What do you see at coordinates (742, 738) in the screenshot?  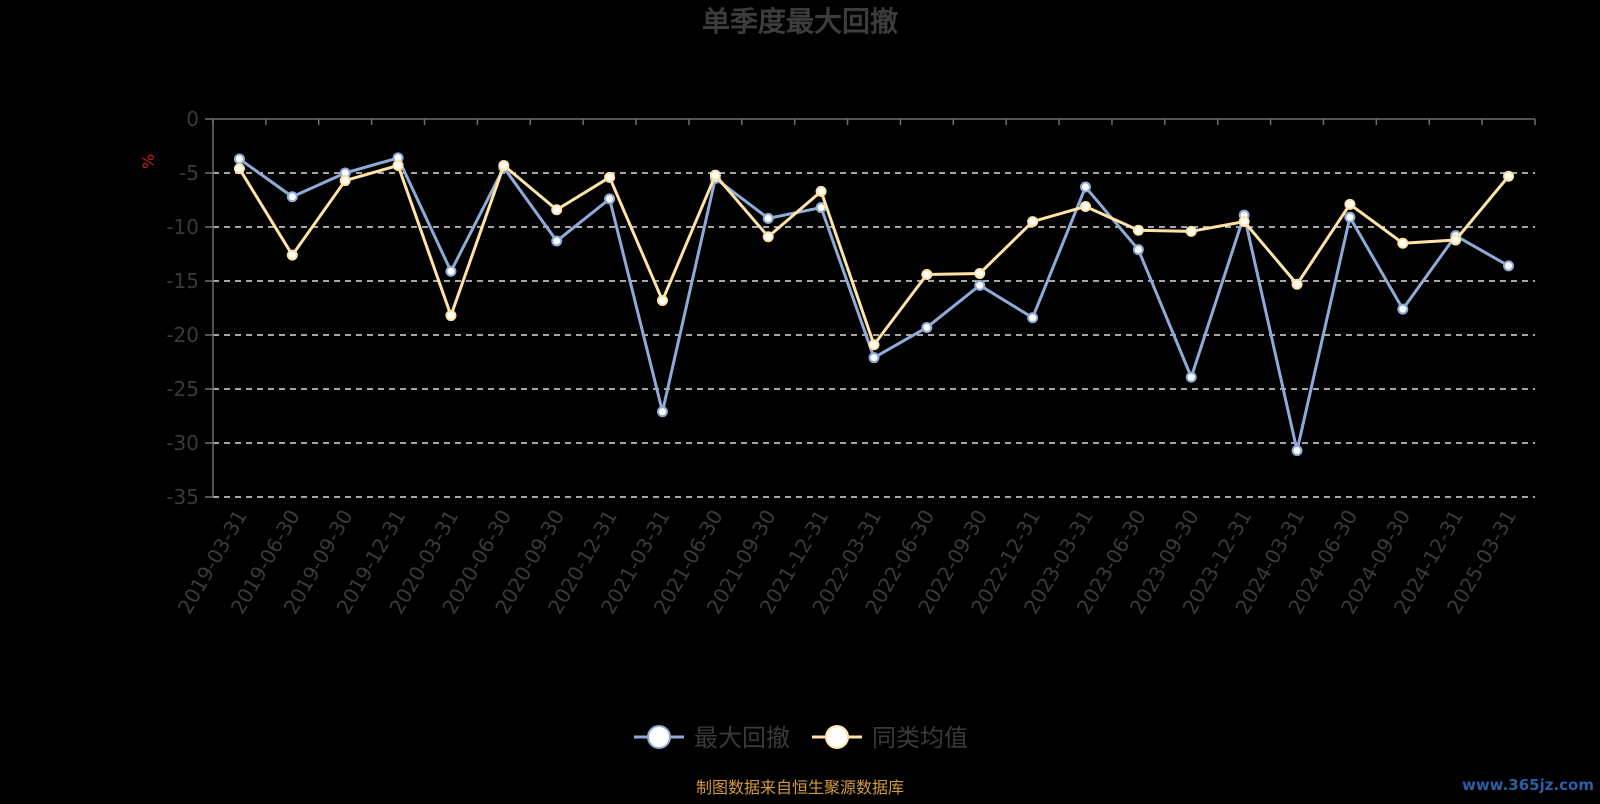 I see `legend-label: 最大回撤` at bounding box center [742, 738].